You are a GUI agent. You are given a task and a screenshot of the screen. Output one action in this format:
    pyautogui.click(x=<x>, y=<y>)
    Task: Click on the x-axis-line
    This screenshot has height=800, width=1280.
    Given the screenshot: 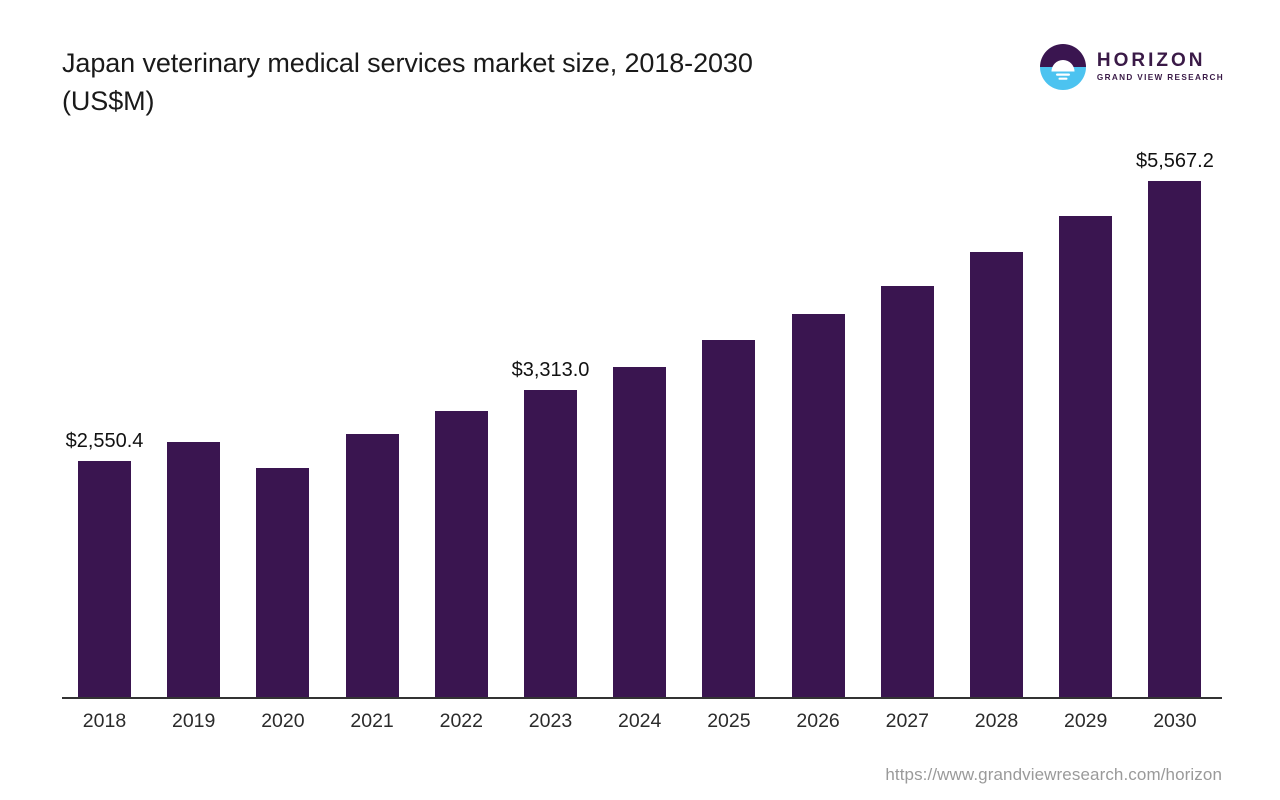 What is the action you would take?
    pyautogui.click(x=642, y=698)
    